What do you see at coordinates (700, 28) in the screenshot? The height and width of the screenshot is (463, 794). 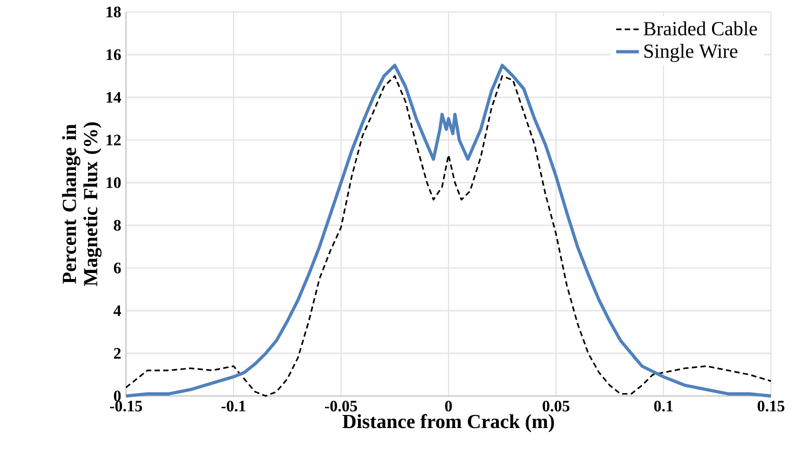 I see `legend-label: Braided Cable` at bounding box center [700, 28].